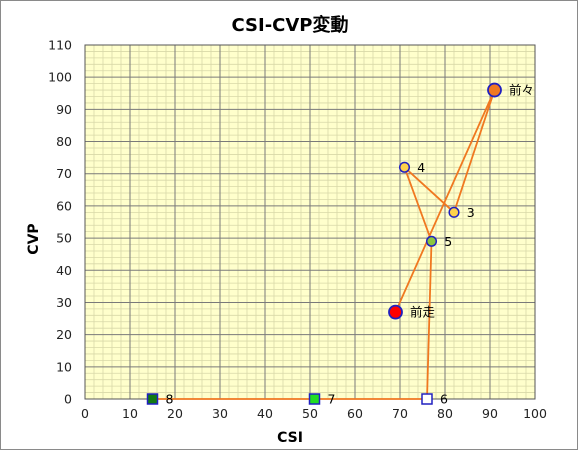 This screenshot has height=451, width=578. What do you see at coordinates (170, 399) in the screenshot?
I see `point-label: 8` at bounding box center [170, 399].